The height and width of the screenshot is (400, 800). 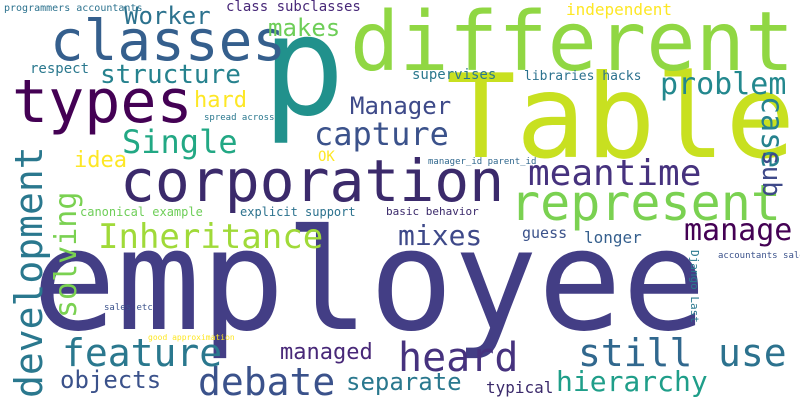 What do you see at coordinates (400, 106) in the screenshot?
I see `word-manager: Manager` at bounding box center [400, 106].